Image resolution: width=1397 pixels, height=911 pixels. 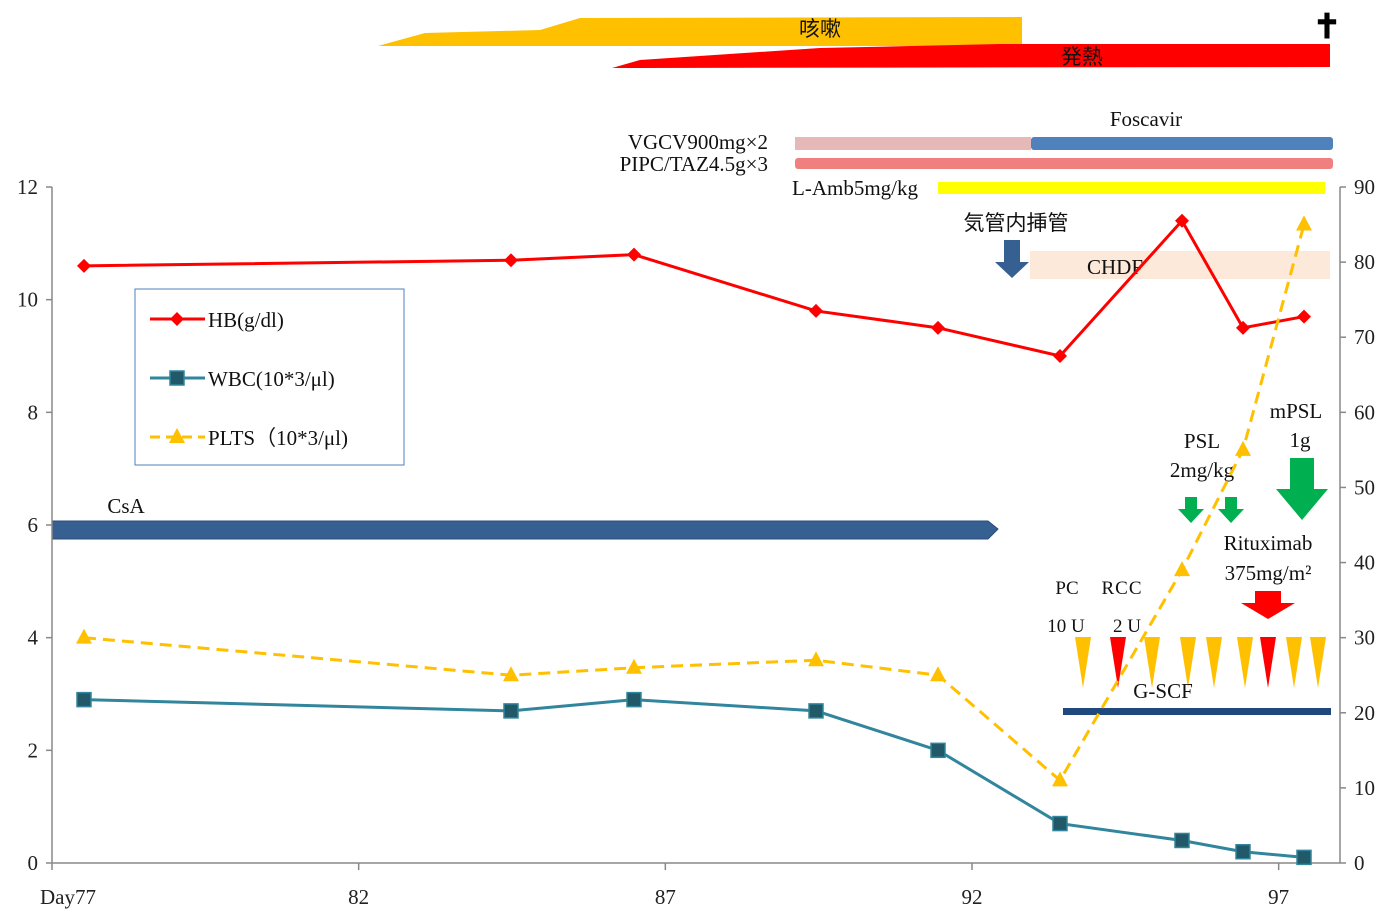 What do you see at coordinates (972, 897) in the screenshot?
I see `x-tick-label: 92` at bounding box center [972, 897].